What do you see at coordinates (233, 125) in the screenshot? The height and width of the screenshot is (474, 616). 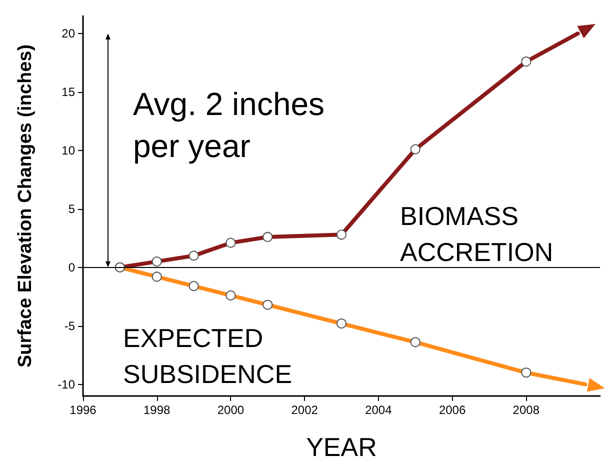 I see `annotation: Avg. 2 inches per year` at bounding box center [233, 125].